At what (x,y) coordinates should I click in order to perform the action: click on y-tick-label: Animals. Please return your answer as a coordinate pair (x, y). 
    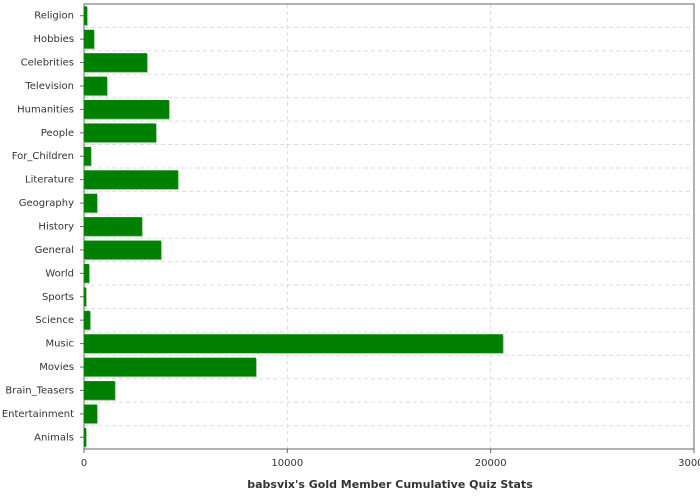
    Looking at the image, I should click on (54, 437).